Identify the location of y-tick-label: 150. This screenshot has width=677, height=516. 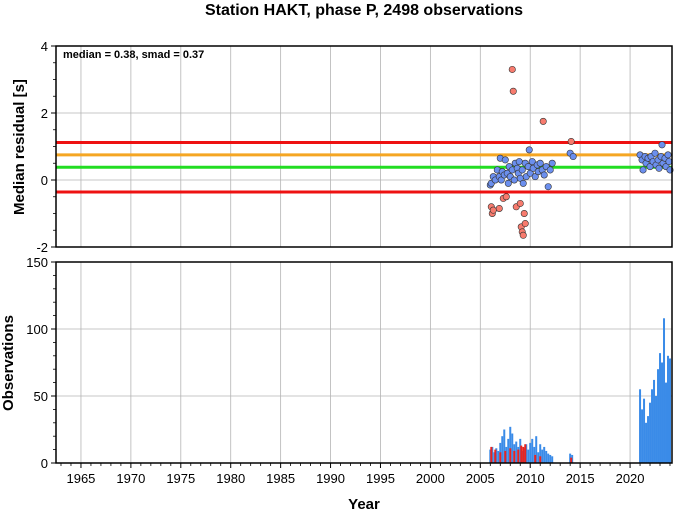
(37, 262).